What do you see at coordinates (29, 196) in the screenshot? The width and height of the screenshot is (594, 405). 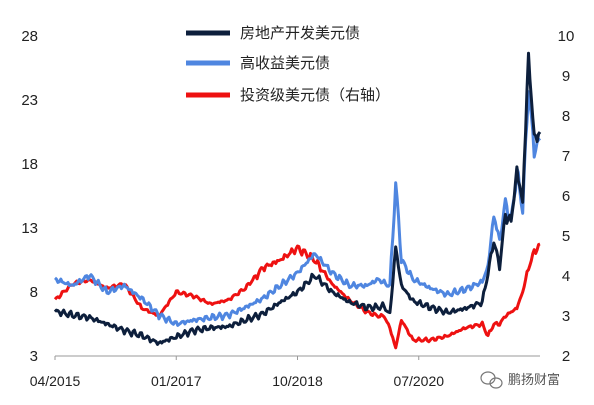 I see `y-left-ticks: 3 8 13 18 23 28` at bounding box center [29, 196].